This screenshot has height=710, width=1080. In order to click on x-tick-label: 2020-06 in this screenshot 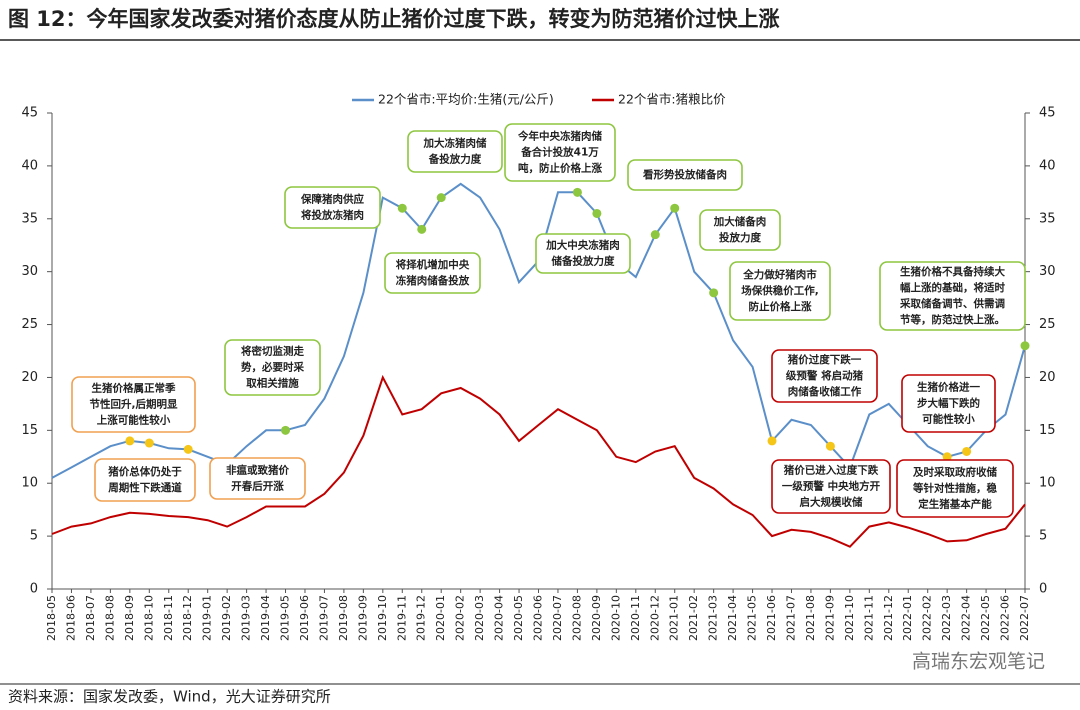, I will do `click(538, 618)`.